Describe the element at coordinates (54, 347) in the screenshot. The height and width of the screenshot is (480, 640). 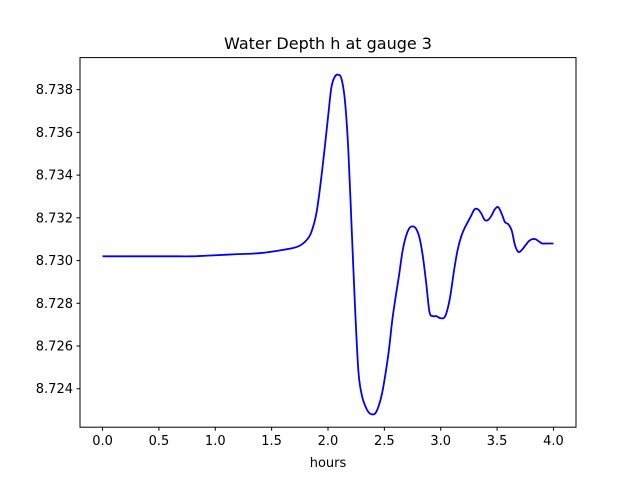
I see `y-tick-label: 8.726` at that location.